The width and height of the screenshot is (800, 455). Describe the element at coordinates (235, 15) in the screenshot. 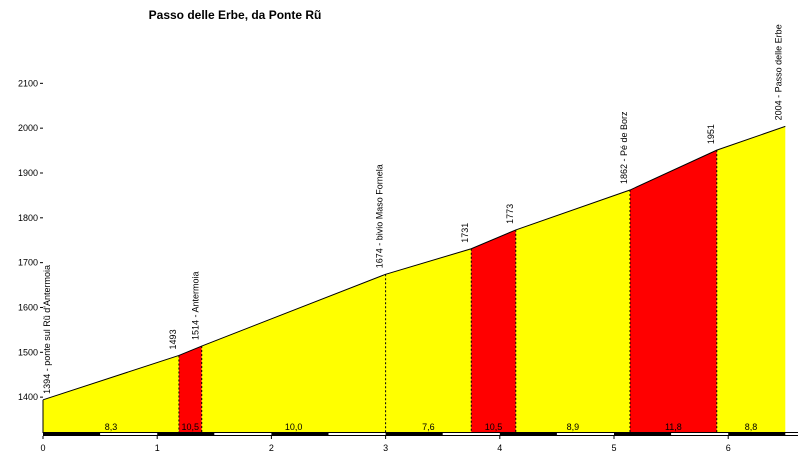

I see `chart-title: Passo delle Erbe, da Ponte Rũ` at that location.